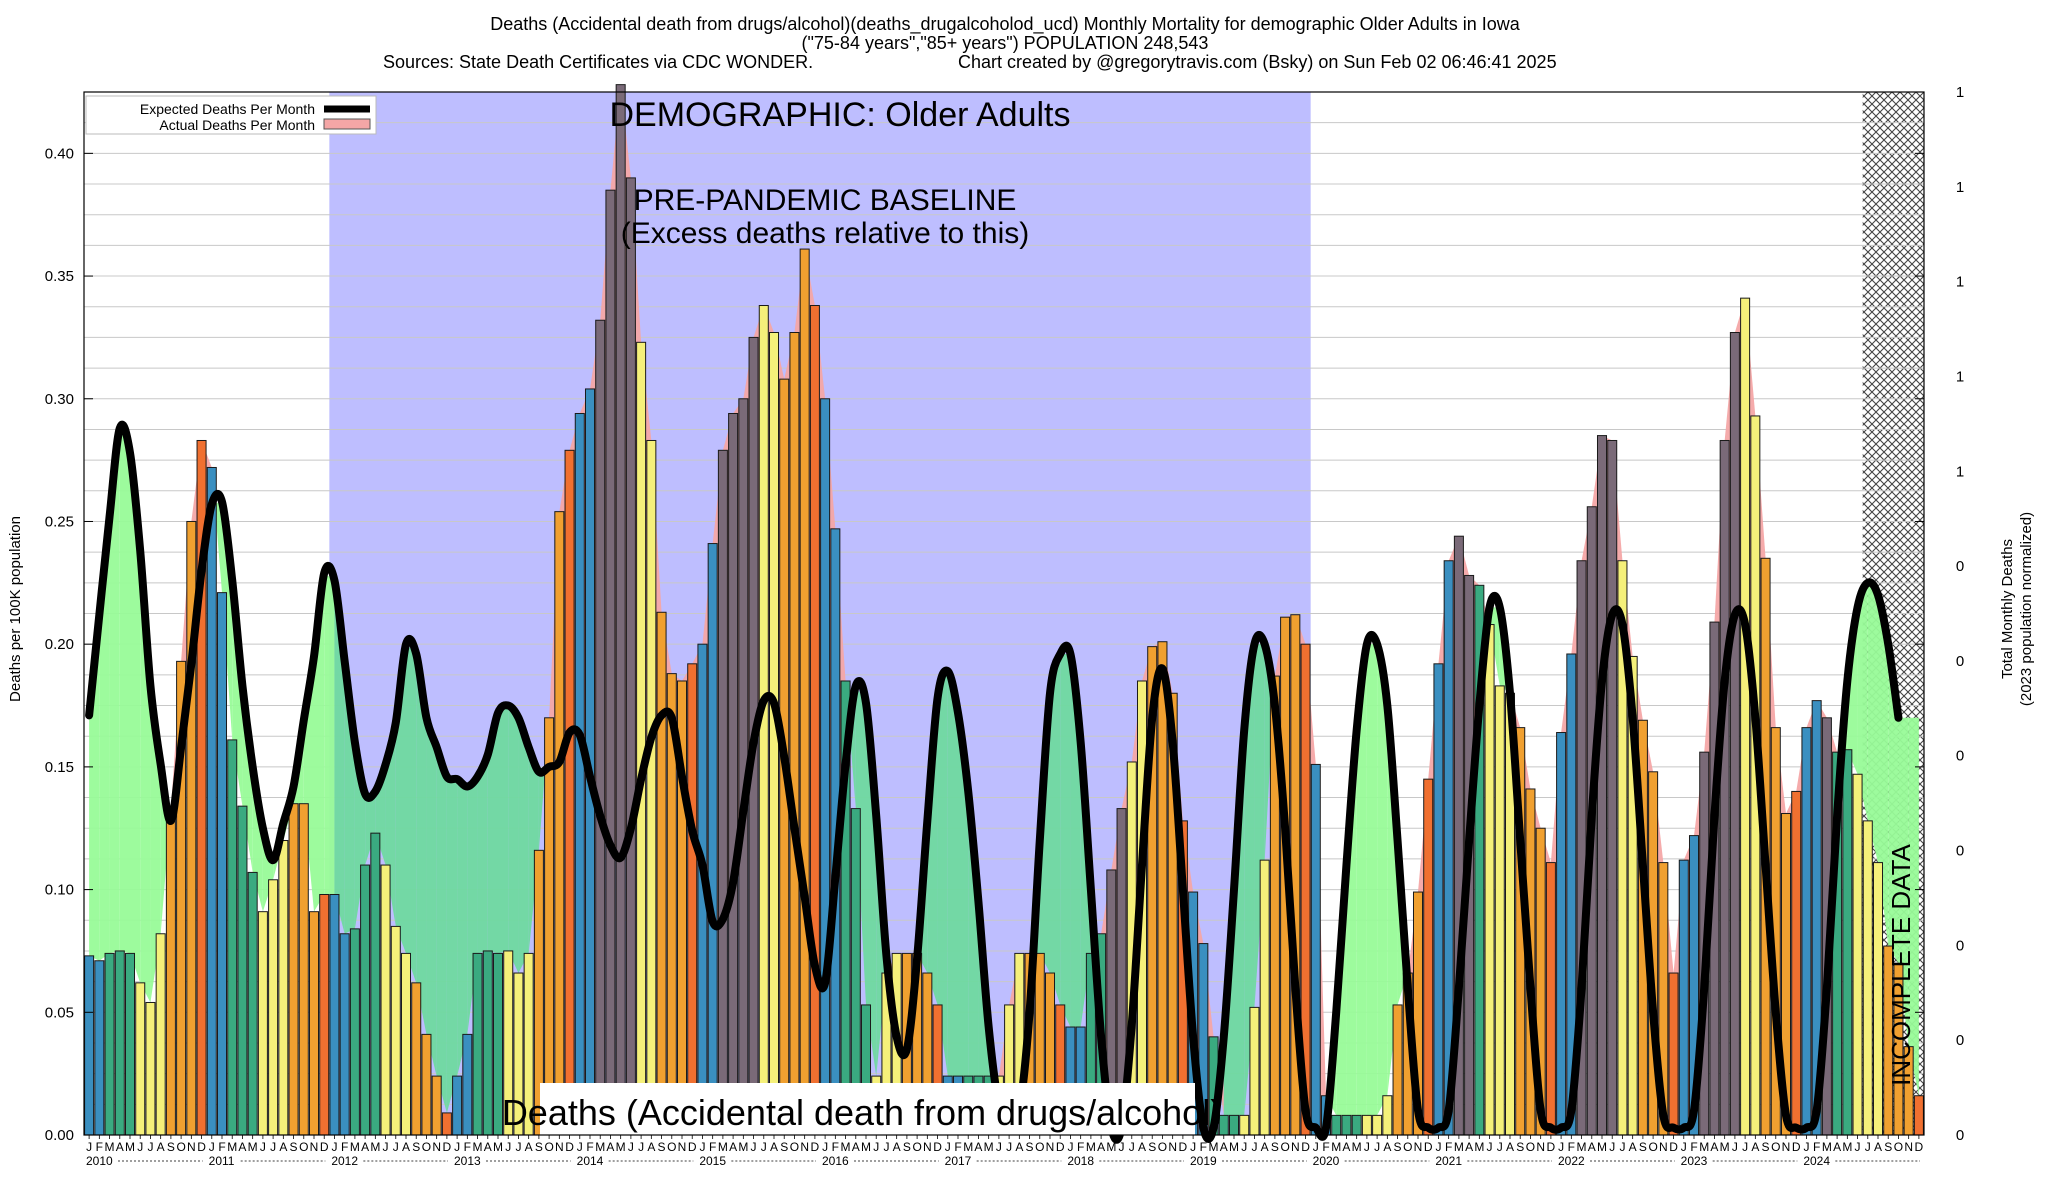  Describe the element at coordinates (1326, 1161) in the screenshot. I see `year-label: 2020` at that location.